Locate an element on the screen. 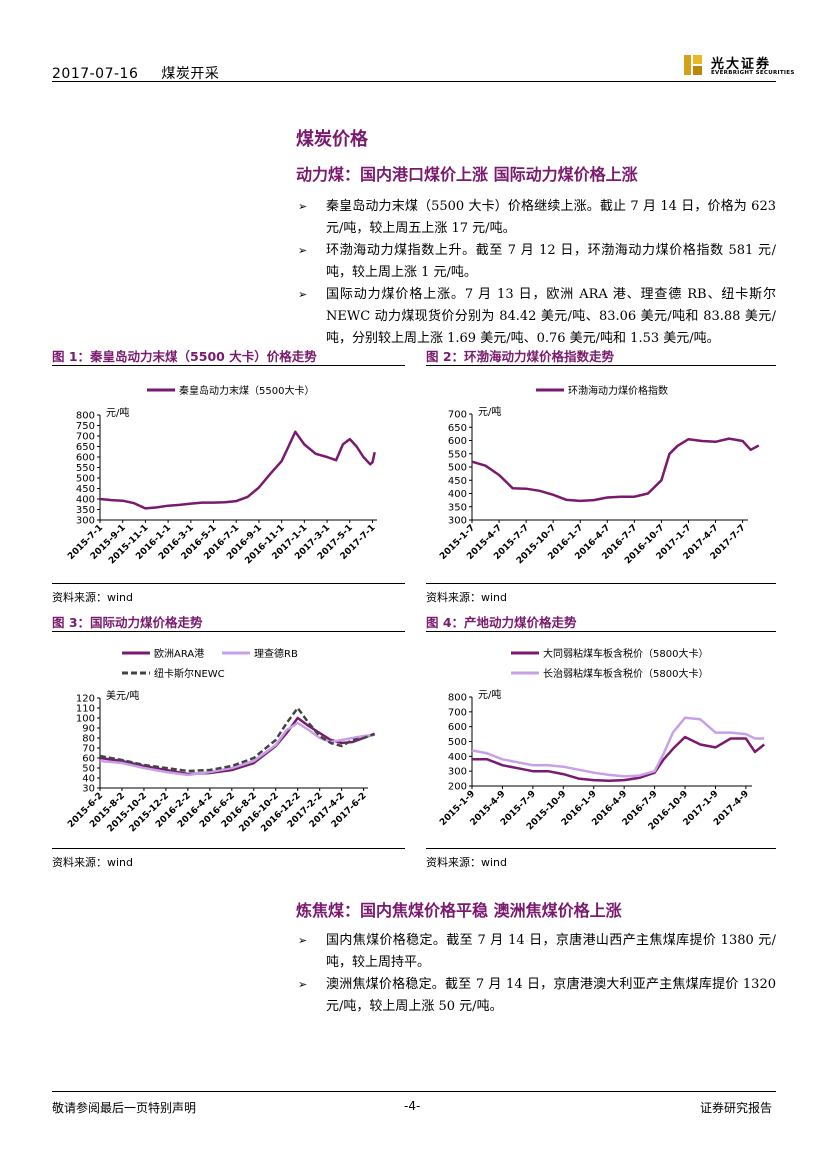  fig3-source: 资料来源：wind is located at coordinates (93, 862).